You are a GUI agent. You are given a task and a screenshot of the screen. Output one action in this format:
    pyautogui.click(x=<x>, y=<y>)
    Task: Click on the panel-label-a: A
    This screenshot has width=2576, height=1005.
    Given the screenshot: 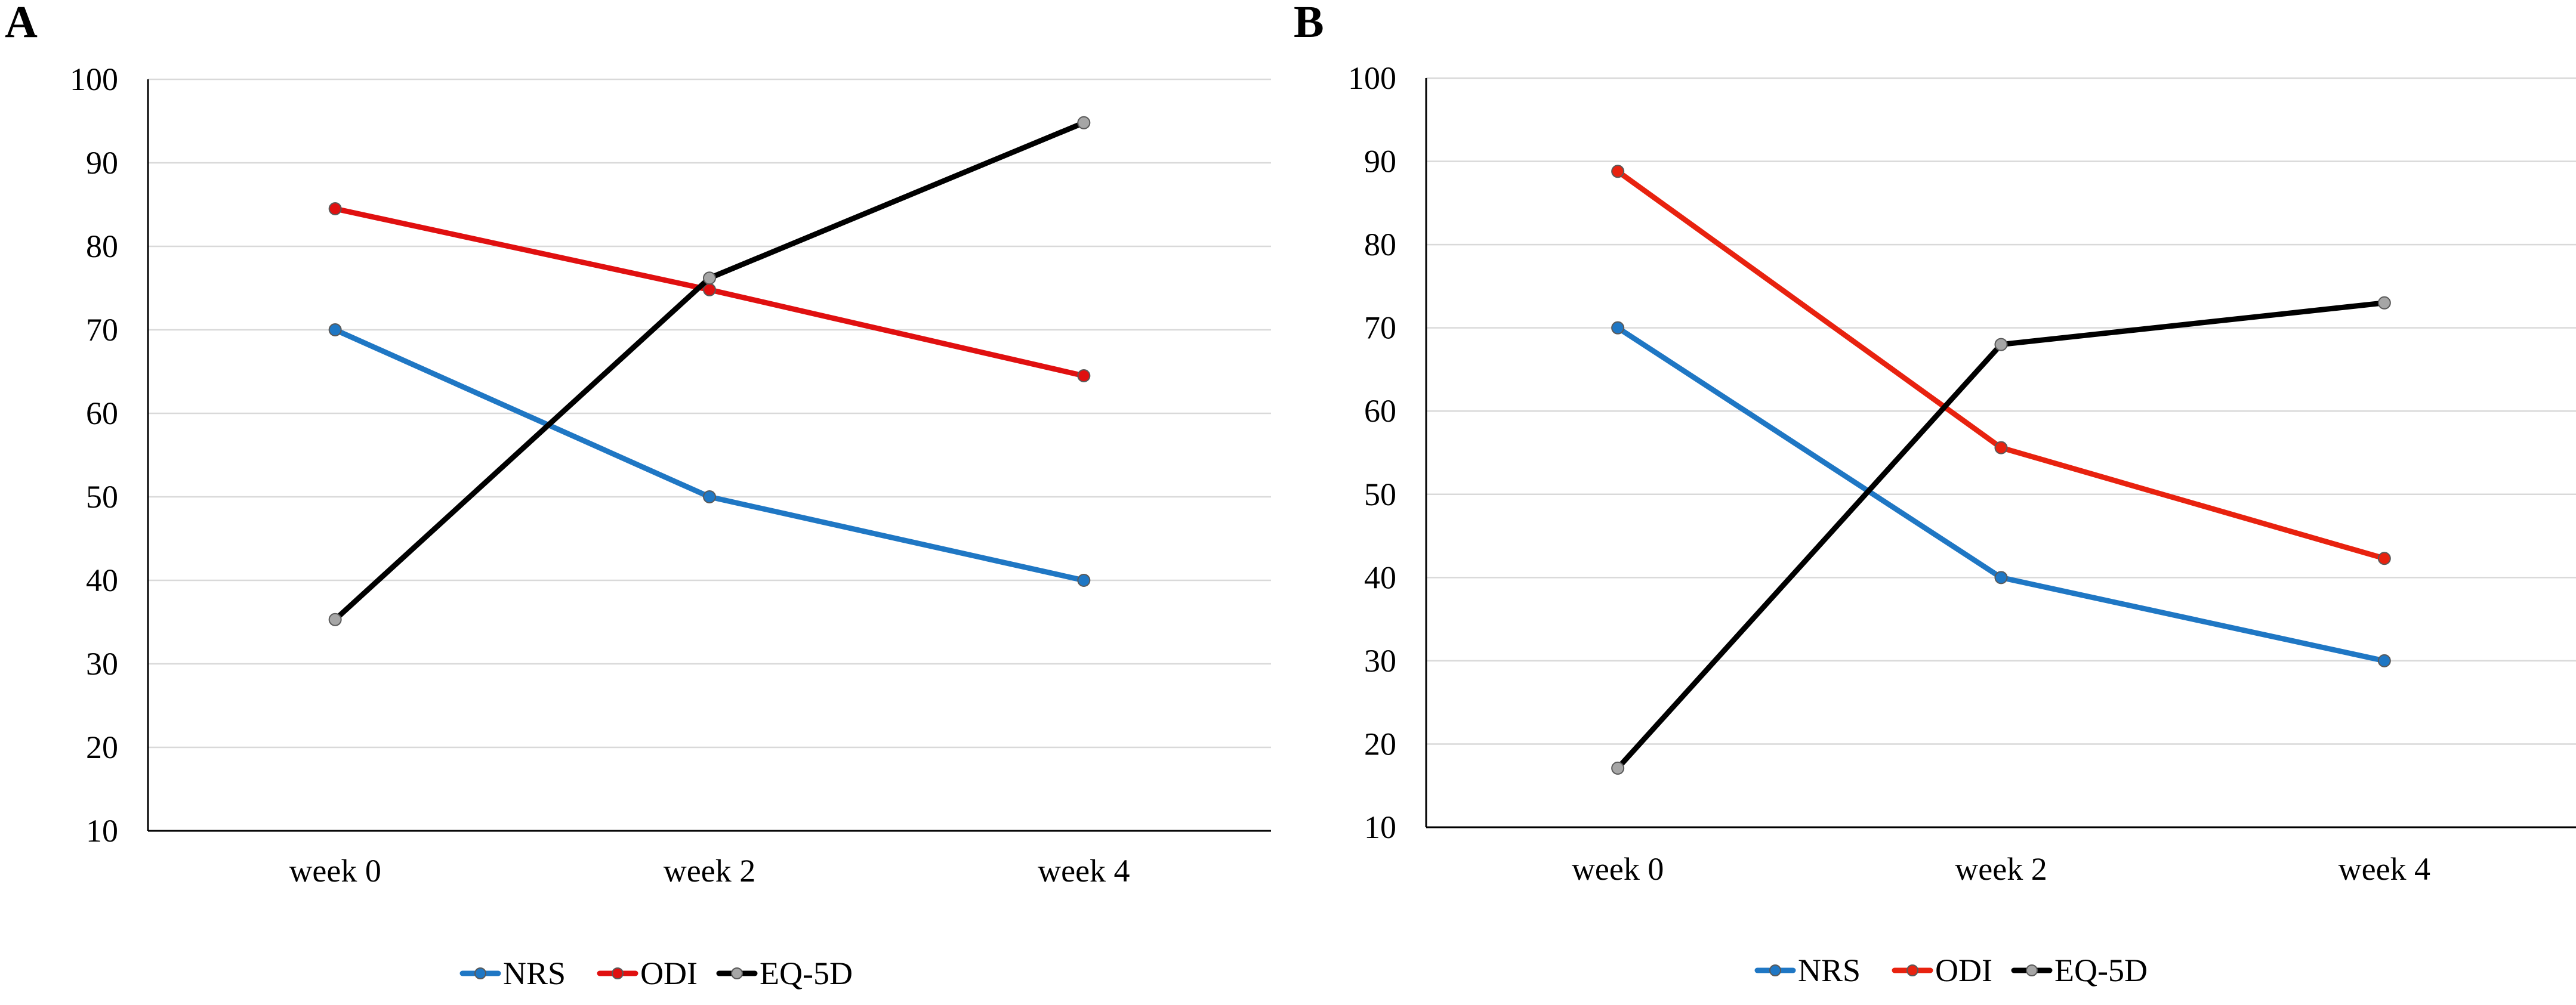 What is the action you would take?
    pyautogui.click(x=22, y=23)
    